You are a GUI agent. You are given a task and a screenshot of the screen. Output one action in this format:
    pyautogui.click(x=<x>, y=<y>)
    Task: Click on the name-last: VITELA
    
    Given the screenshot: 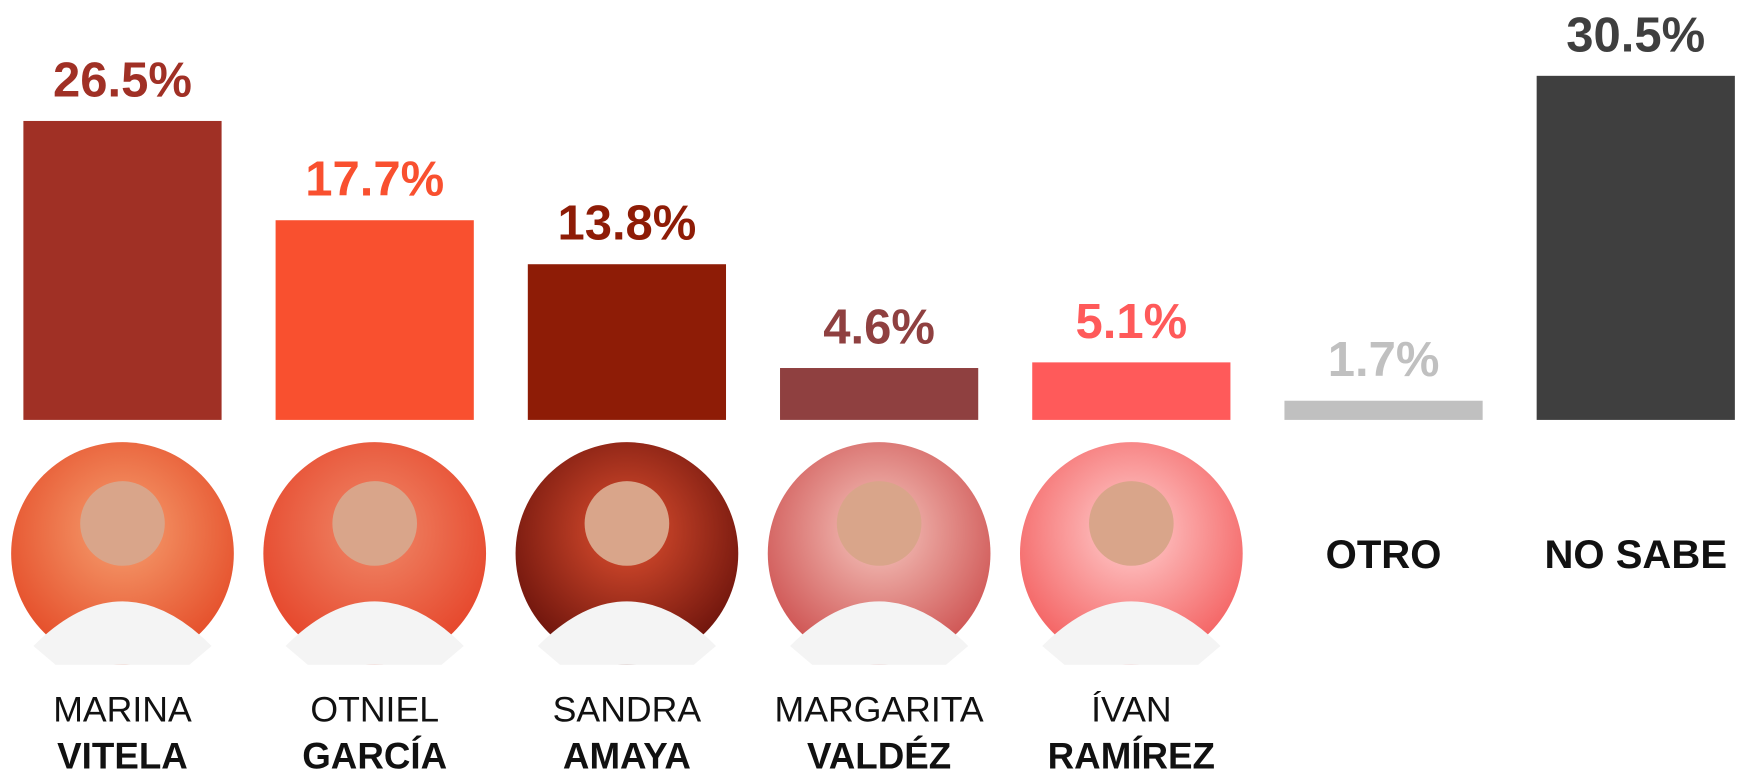 What is the action you would take?
    pyautogui.click(x=122, y=754)
    